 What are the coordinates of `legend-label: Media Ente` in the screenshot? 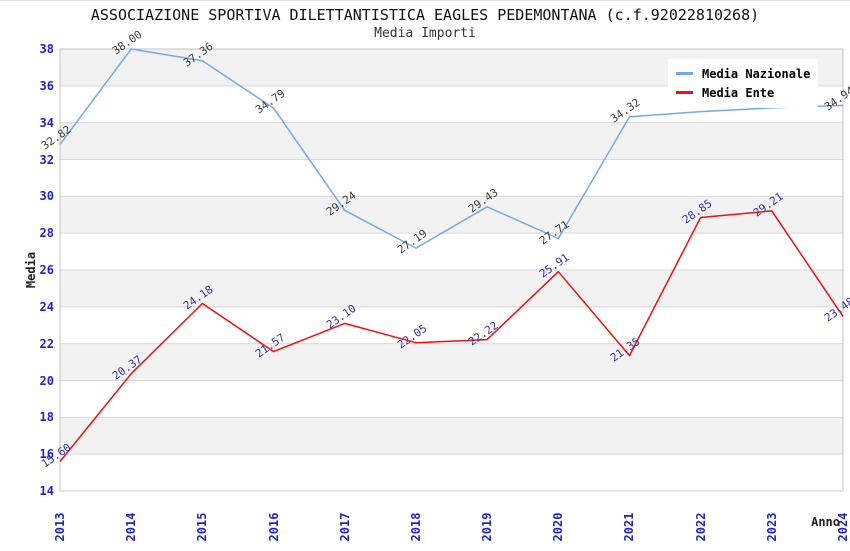 It's located at (738, 92).